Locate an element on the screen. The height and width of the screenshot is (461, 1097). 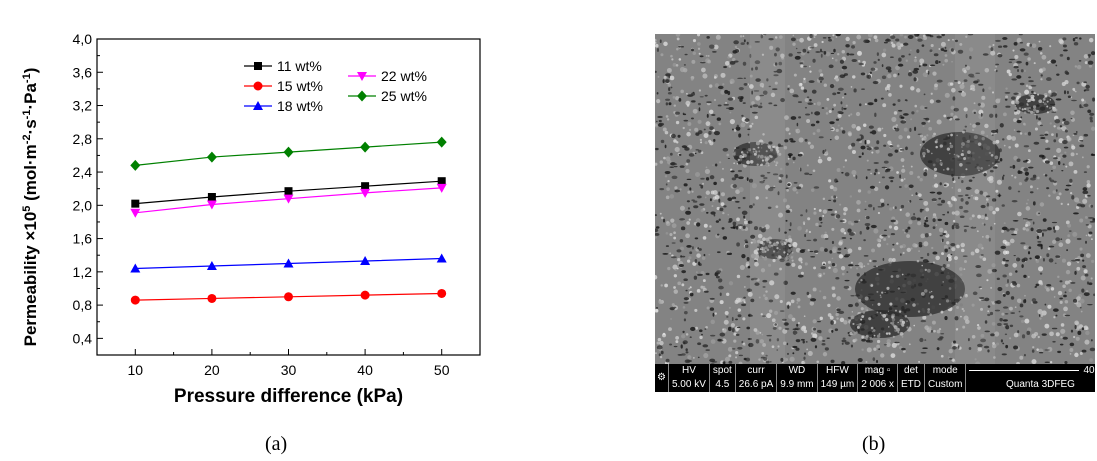
sem-label-wd: WD is located at coordinates (797, 371).